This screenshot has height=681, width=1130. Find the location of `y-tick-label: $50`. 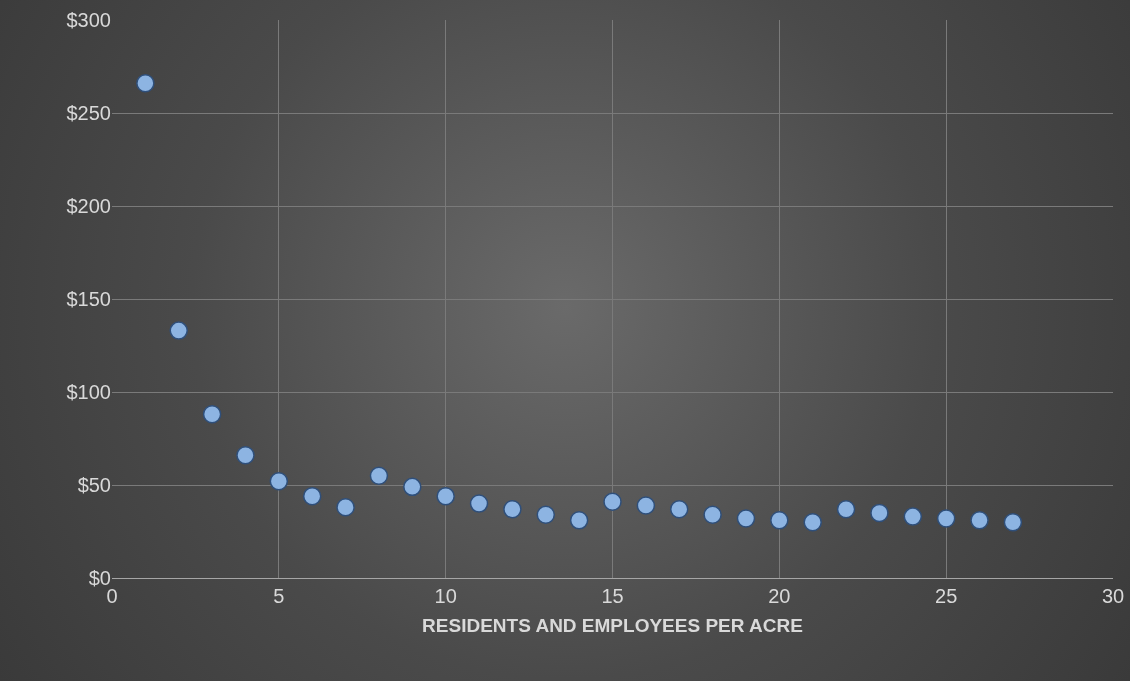

y-tick-label: $50 is located at coordinates (94, 485).